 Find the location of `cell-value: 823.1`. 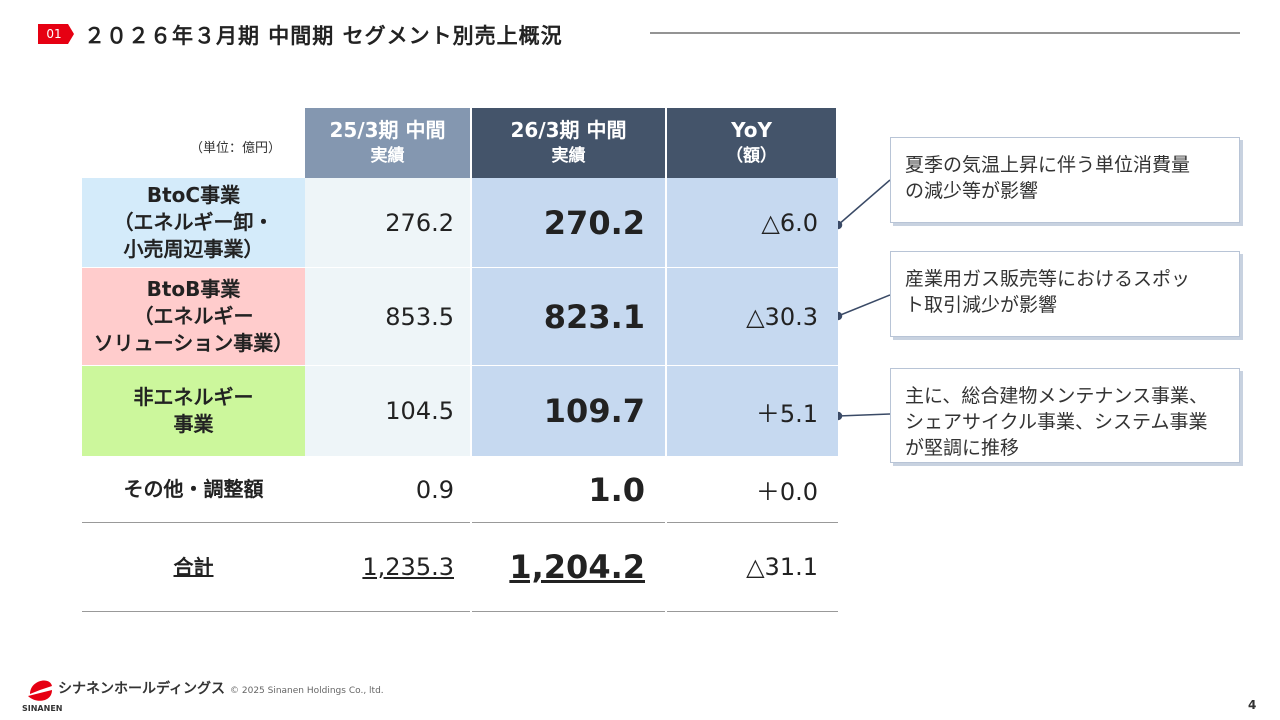

cell-value: 823.1 is located at coordinates (594, 316).